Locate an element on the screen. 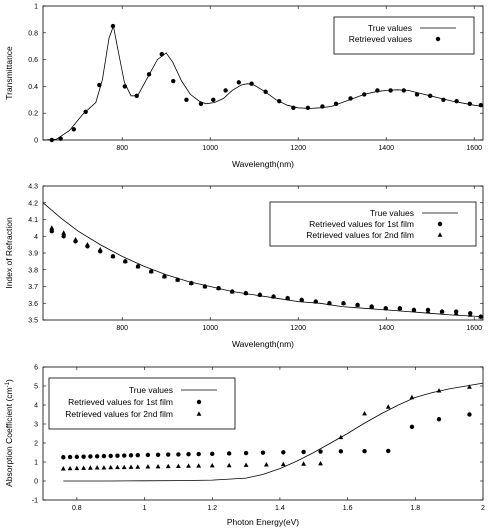 Image resolution: width=490 pixels, height=532 pixels. y-tick-label: 0.4 is located at coordinates (33, 87).